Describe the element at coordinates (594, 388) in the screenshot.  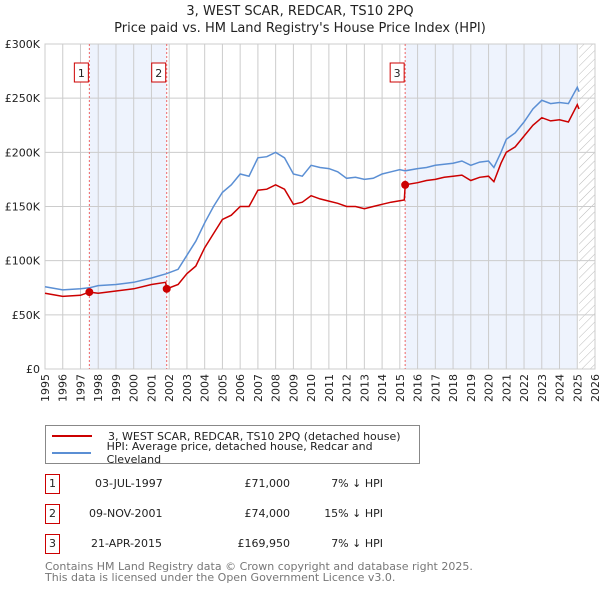
I see `x-tick-label: 2026` at that location.